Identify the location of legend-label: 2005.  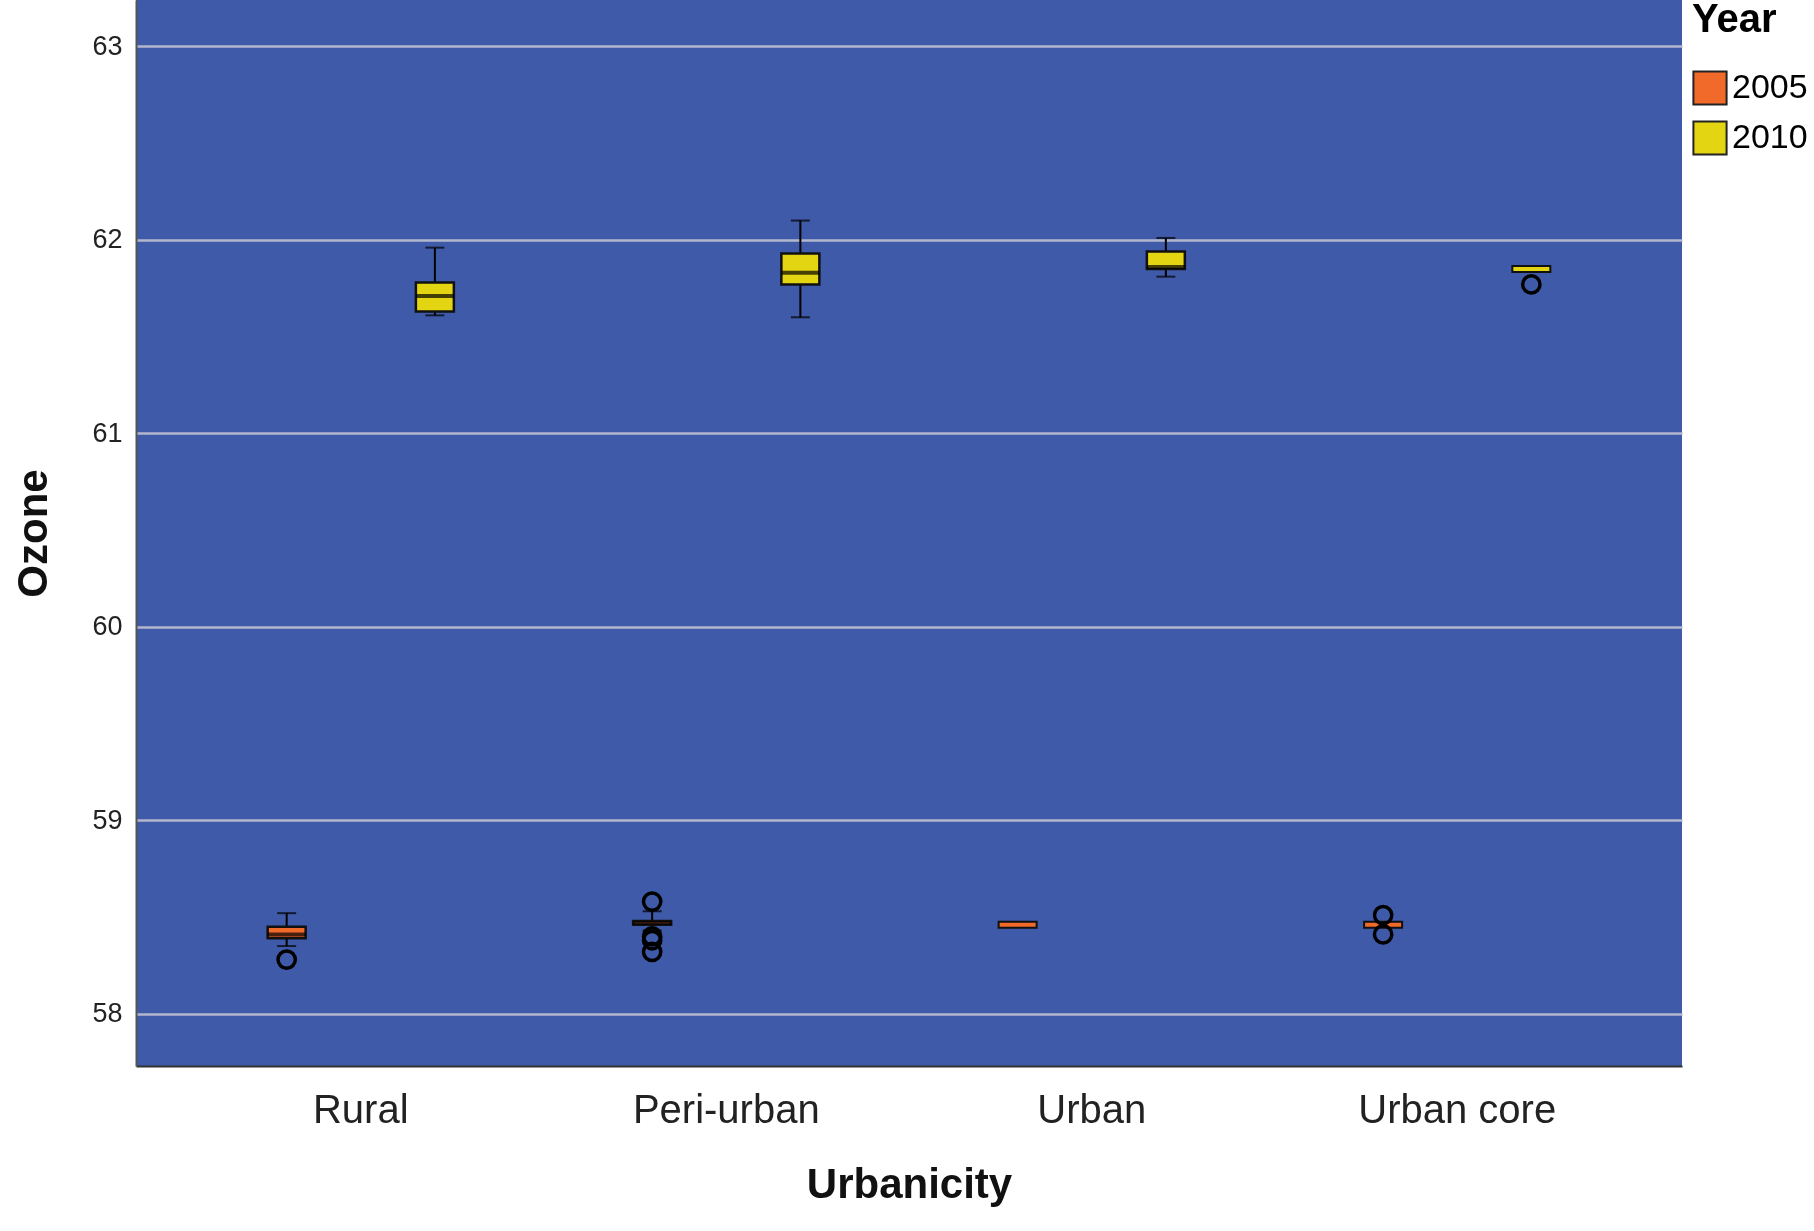
(1770, 86).